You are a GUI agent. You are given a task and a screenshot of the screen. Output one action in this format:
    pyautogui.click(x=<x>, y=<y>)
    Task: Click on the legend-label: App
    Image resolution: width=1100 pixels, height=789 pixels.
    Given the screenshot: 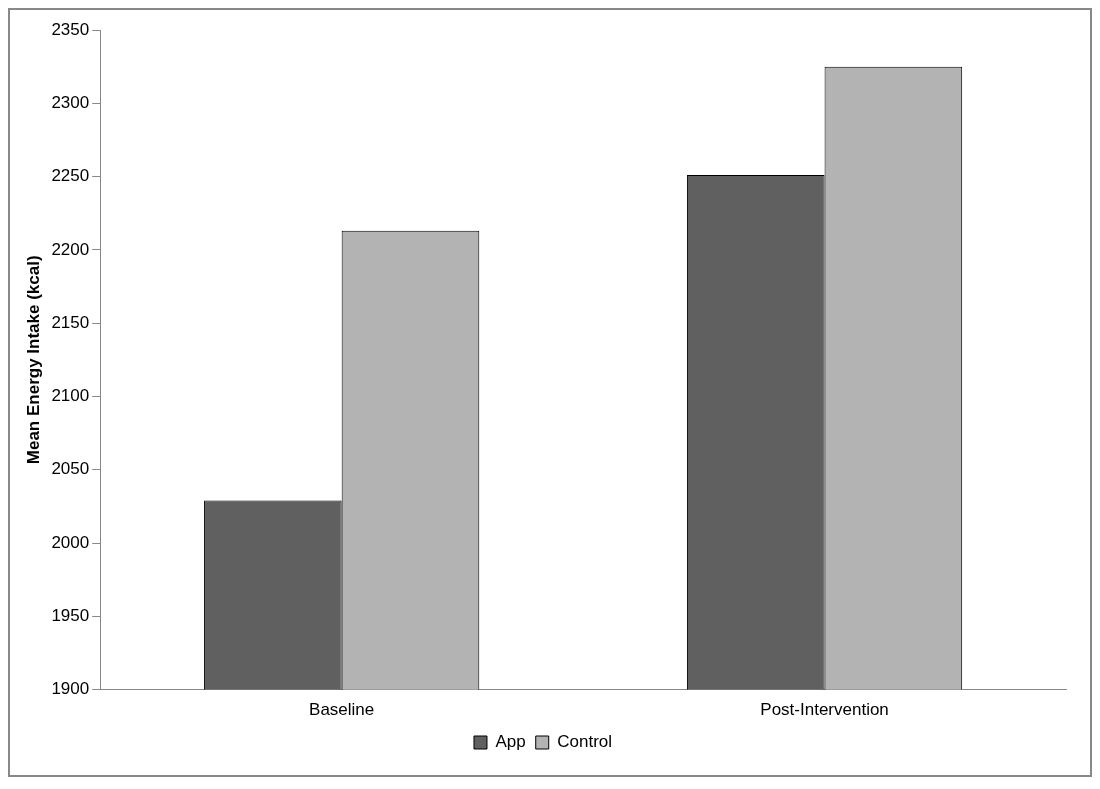 What is the action you would take?
    pyautogui.click(x=510, y=742)
    